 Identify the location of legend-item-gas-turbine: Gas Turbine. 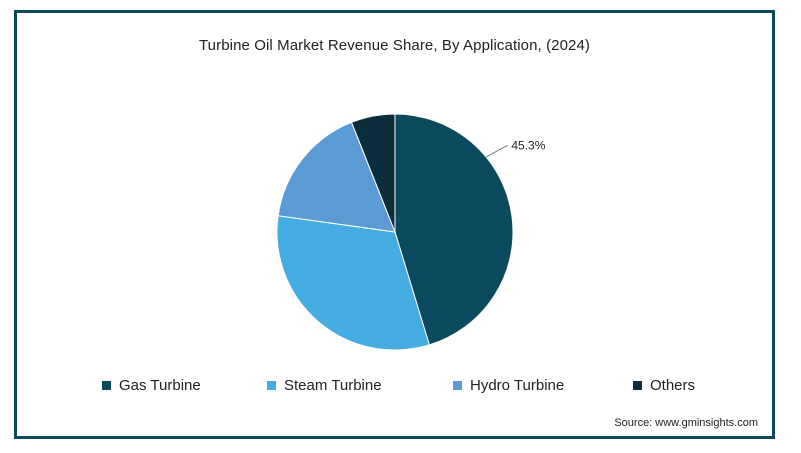
(151, 385).